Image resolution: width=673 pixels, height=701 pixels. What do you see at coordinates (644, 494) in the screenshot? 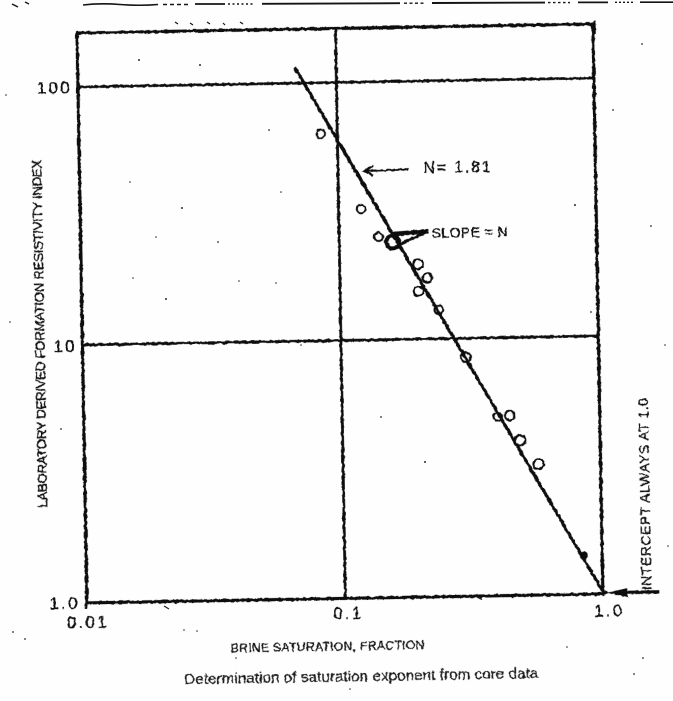
I see `svg-text: INTERCEPT ALWAYS AT 1.0` at bounding box center [644, 494].